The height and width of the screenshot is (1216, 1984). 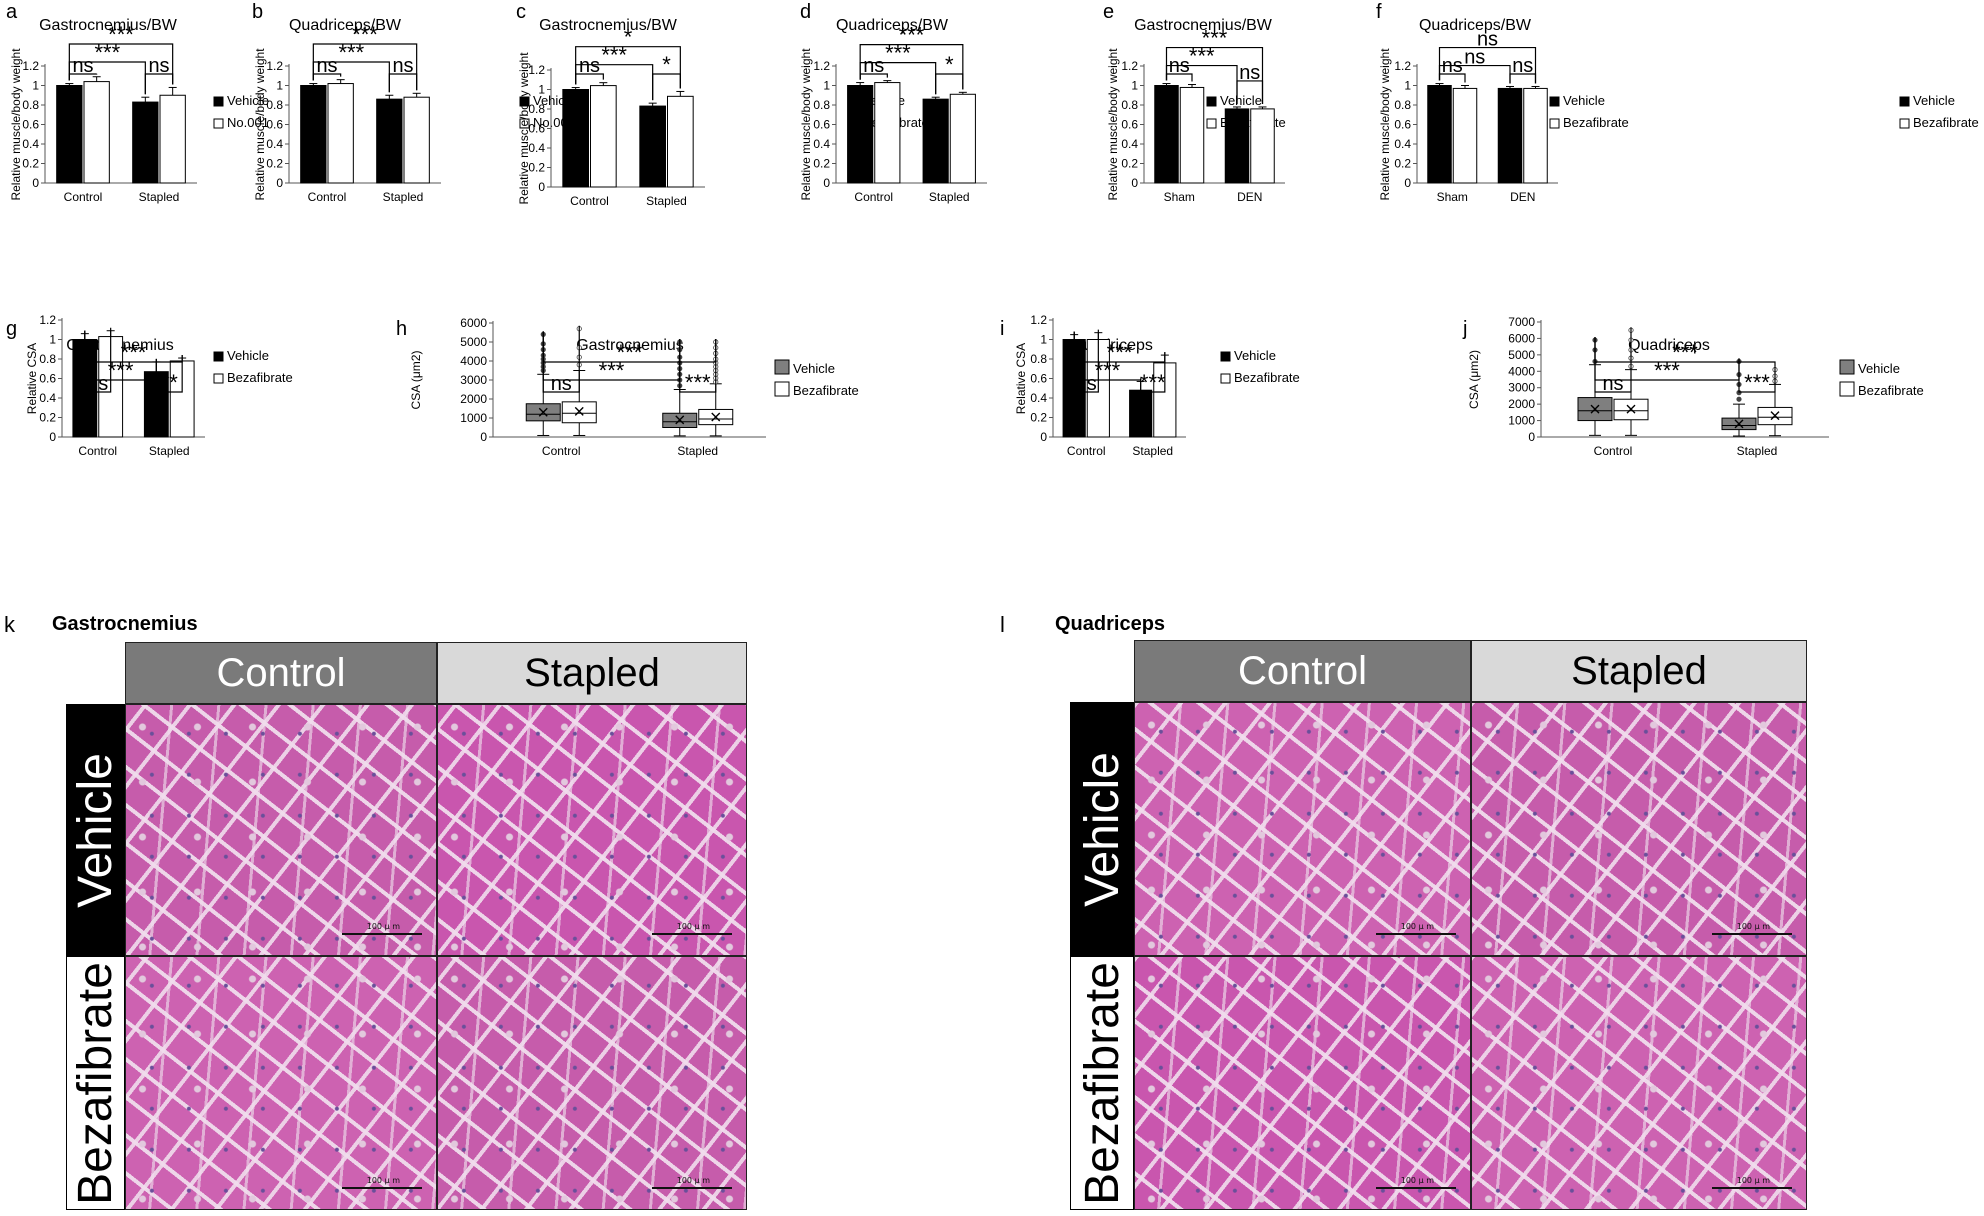 I want to click on y-axis-label: CSA (μm2), so click(x=416, y=380).